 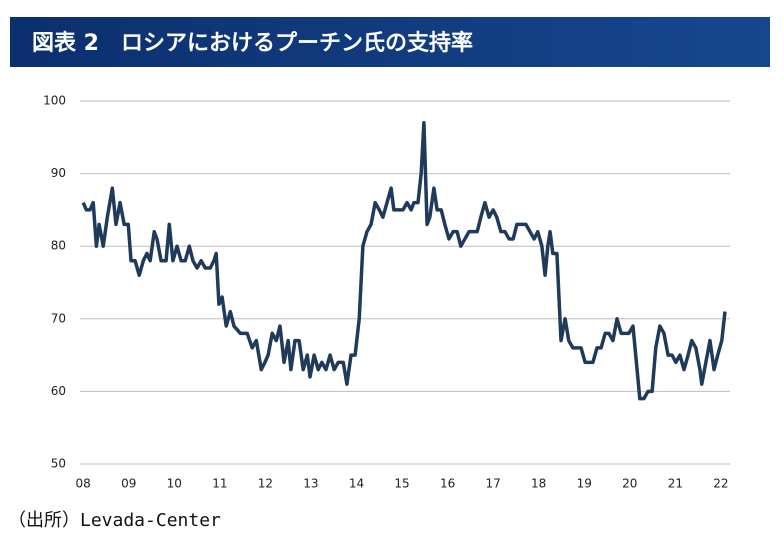 I want to click on x-tick-label: 18, so click(x=538, y=484).